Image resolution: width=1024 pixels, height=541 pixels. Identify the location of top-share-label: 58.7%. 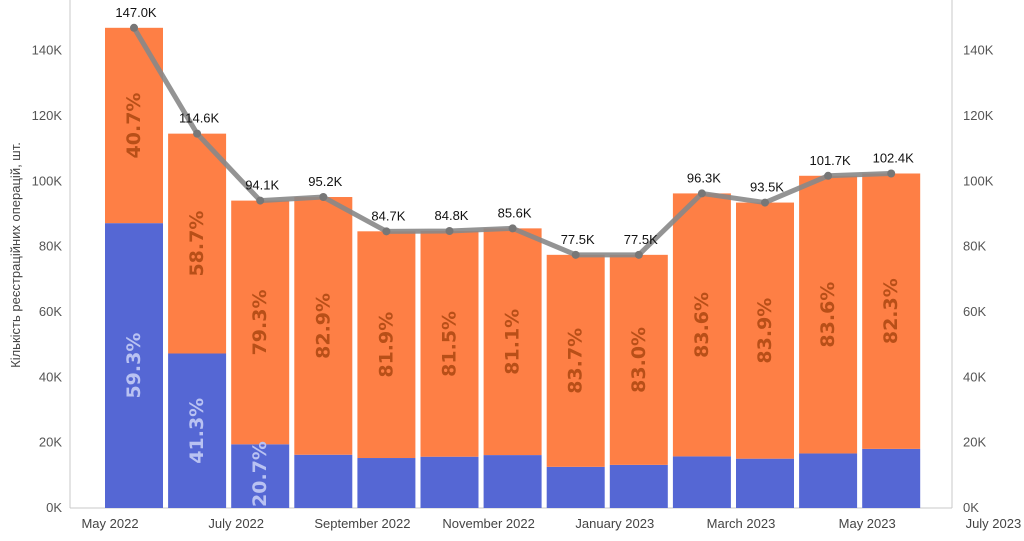
(197, 244).